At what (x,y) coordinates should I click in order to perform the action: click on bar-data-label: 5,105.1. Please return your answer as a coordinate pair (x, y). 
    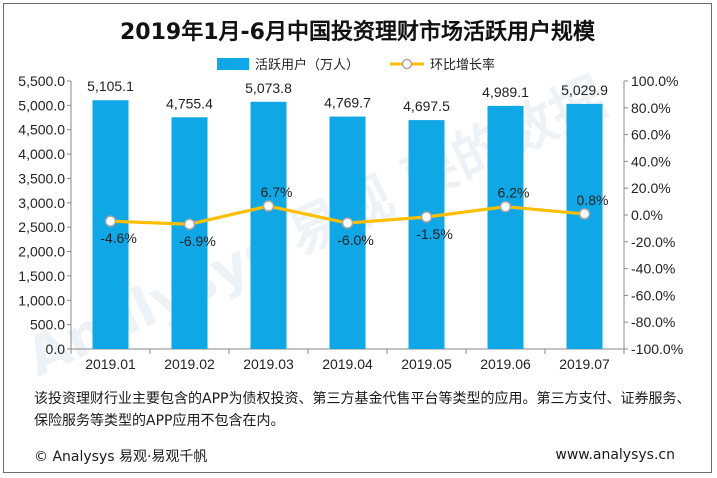
    Looking at the image, I should click on (110, 86).